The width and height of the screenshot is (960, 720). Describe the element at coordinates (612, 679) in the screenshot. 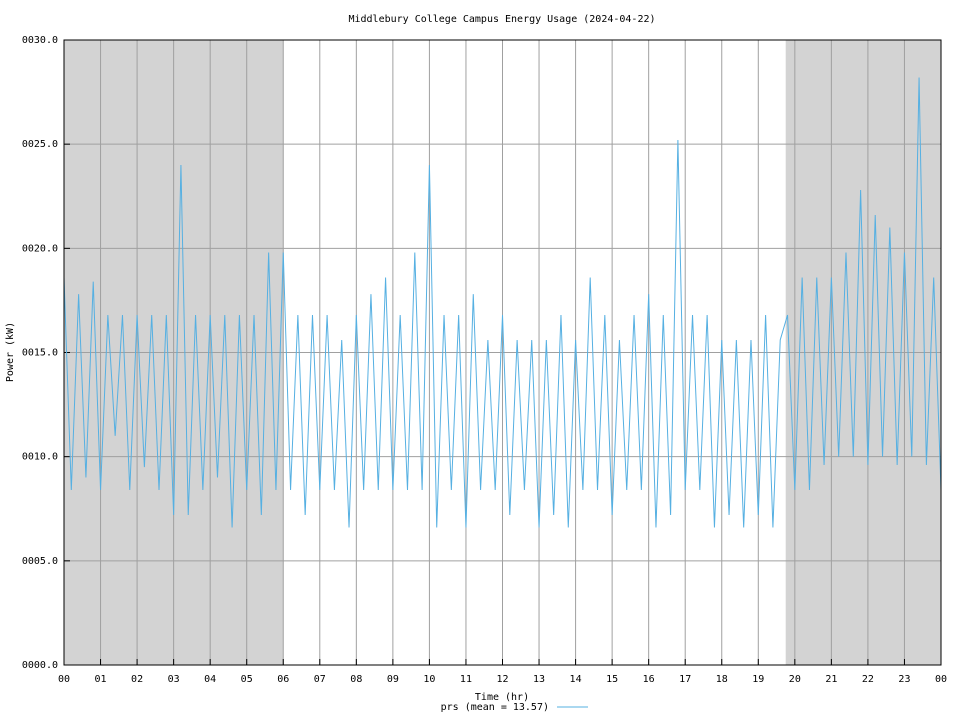

I see `x-tick-label: 15` at that location.